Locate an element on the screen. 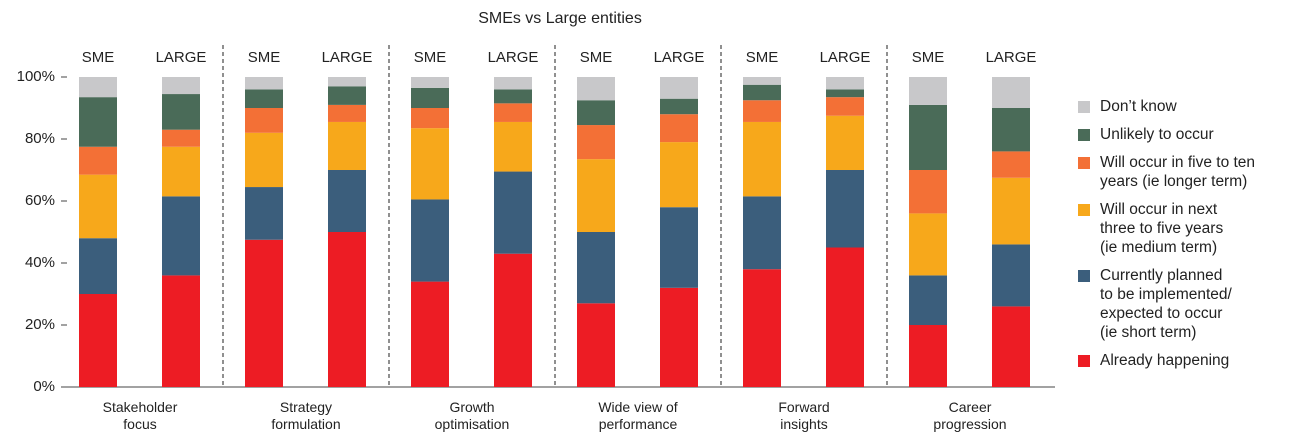 The height and width of the screenshot is (434, 1297). y-tick-label: 0% is located at coordinates (44, 386).